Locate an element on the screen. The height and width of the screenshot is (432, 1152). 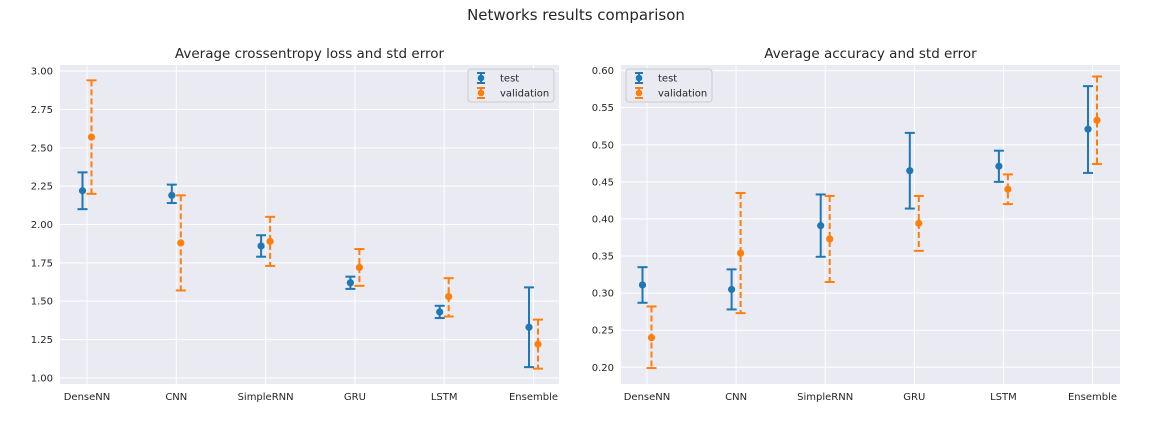
y-tick-label: 2.25 is located at coordinates (42, 187).